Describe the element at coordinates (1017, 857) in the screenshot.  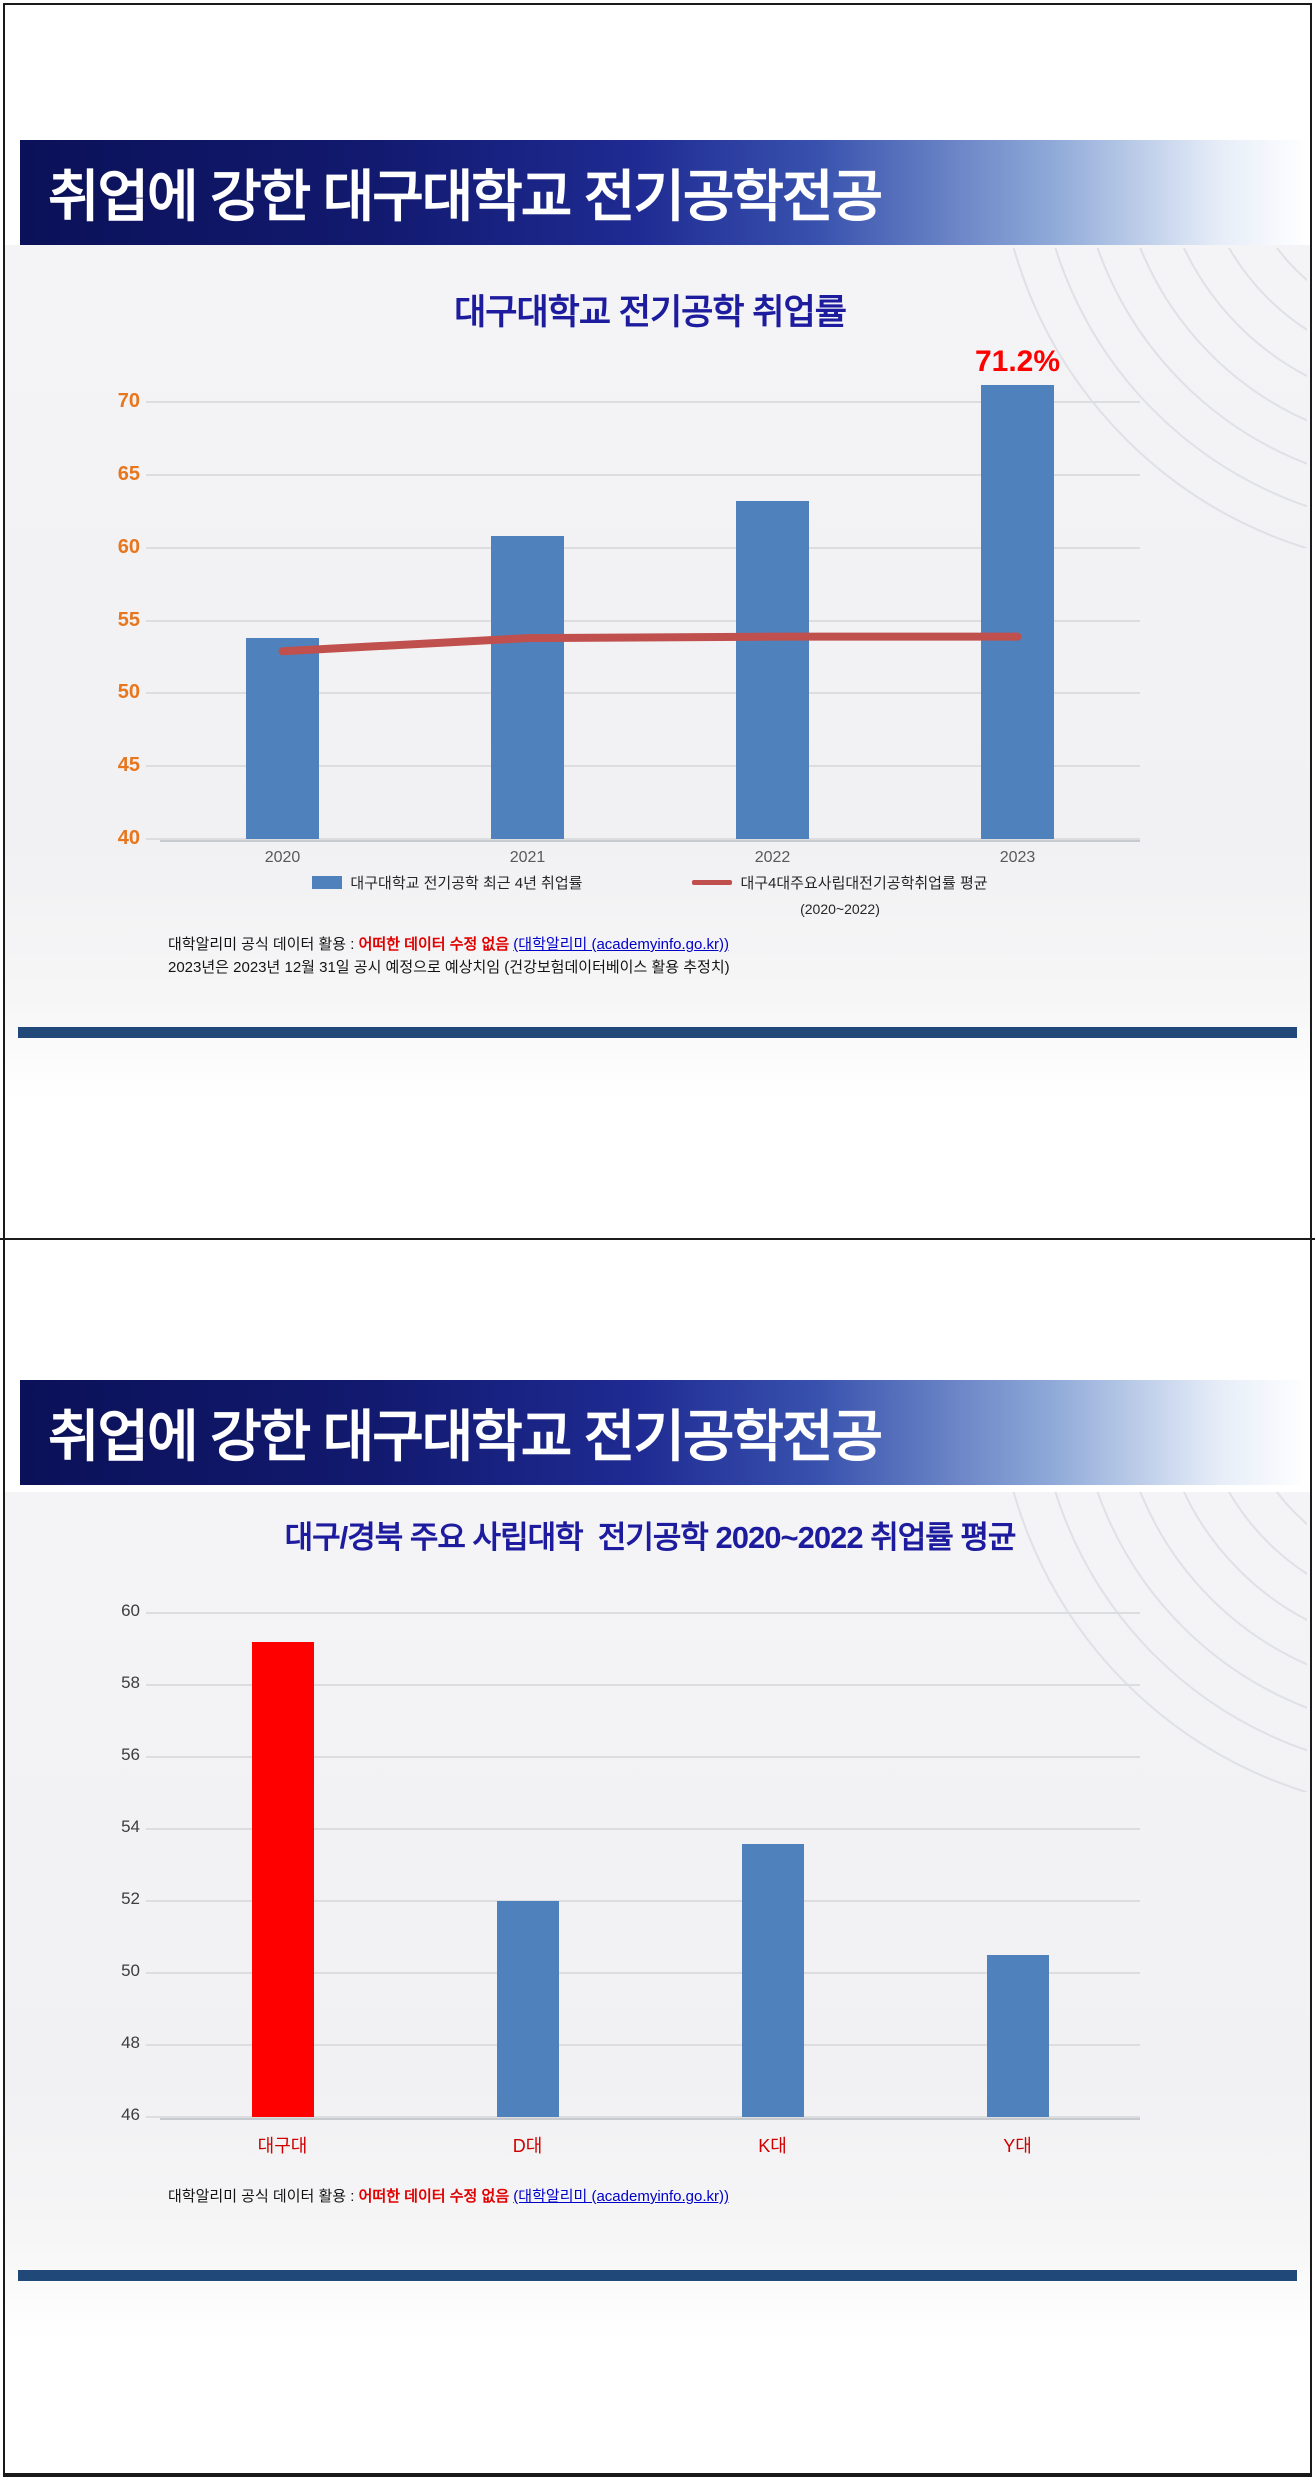
I see `x-axis-label-2023: 2023` at that location.